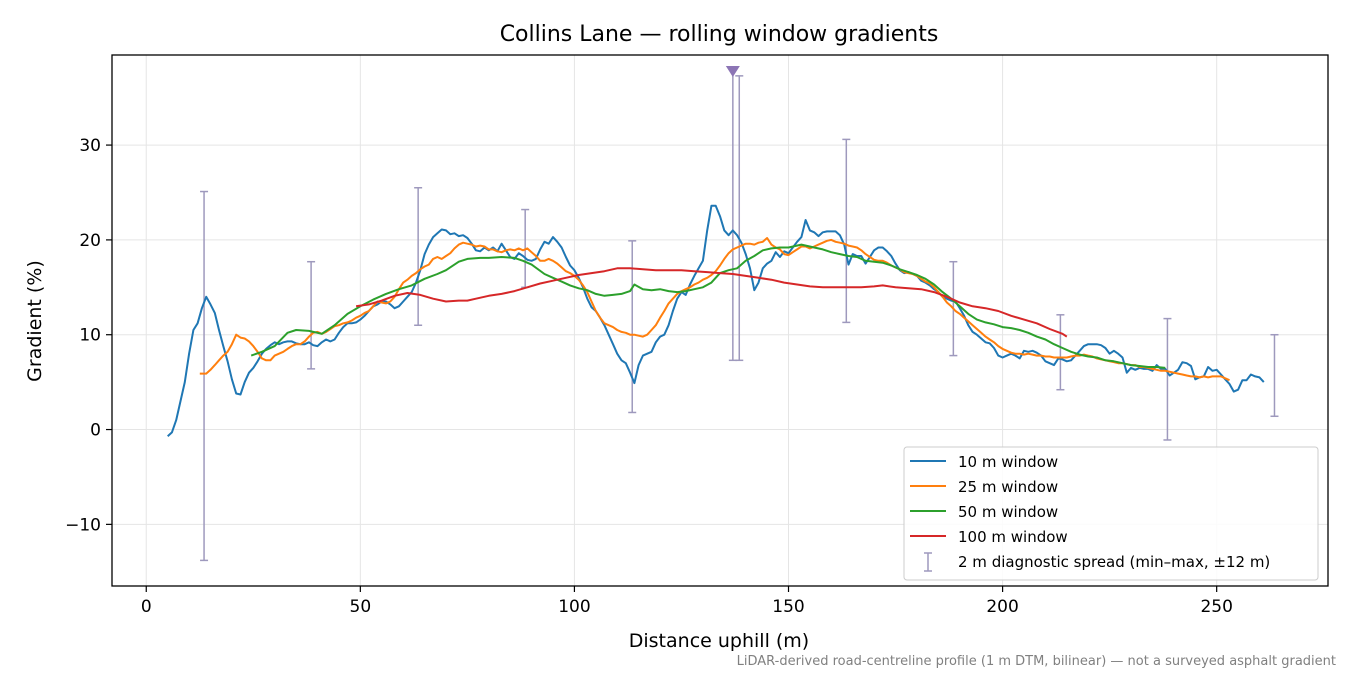 This screenshot has height=675, width=1350. I want to click on series-line-50m, so click(708, 306).